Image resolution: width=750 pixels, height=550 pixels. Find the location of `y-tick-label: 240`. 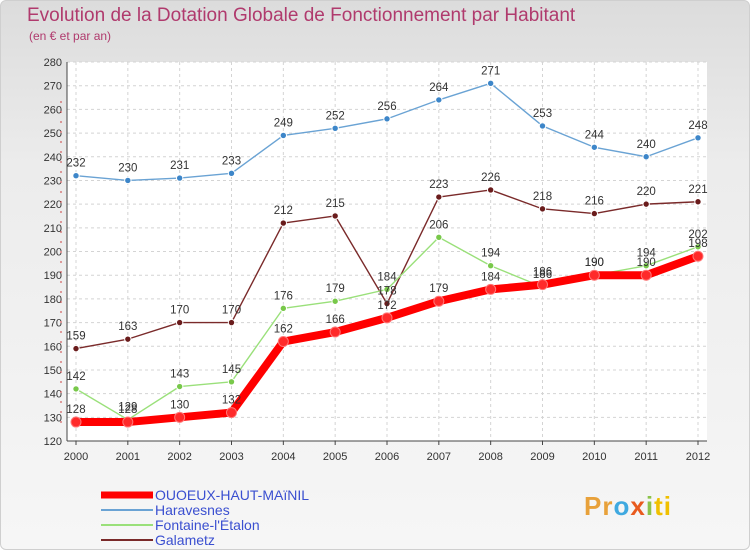

y-tick-label: 240 is located at coordinates (53, 158).